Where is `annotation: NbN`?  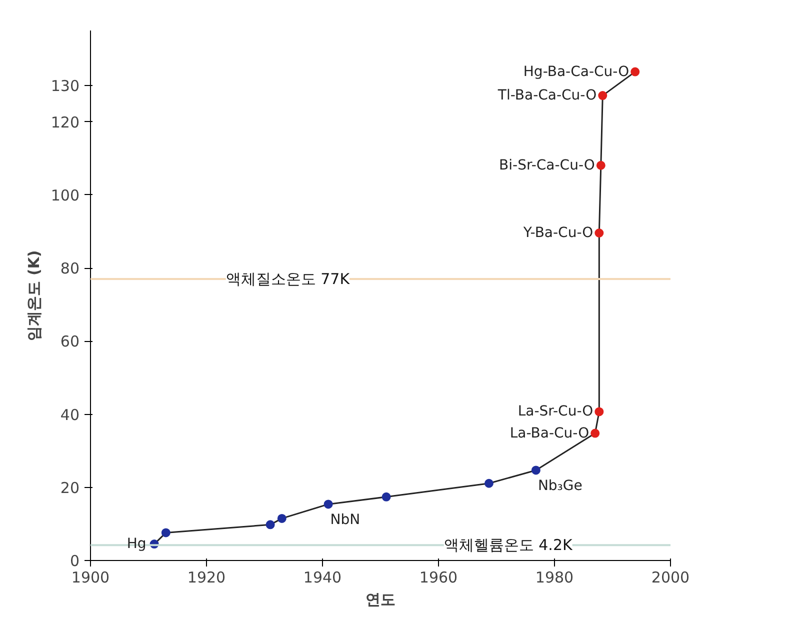 annotation: NbN is located at coordinates (345, 520).